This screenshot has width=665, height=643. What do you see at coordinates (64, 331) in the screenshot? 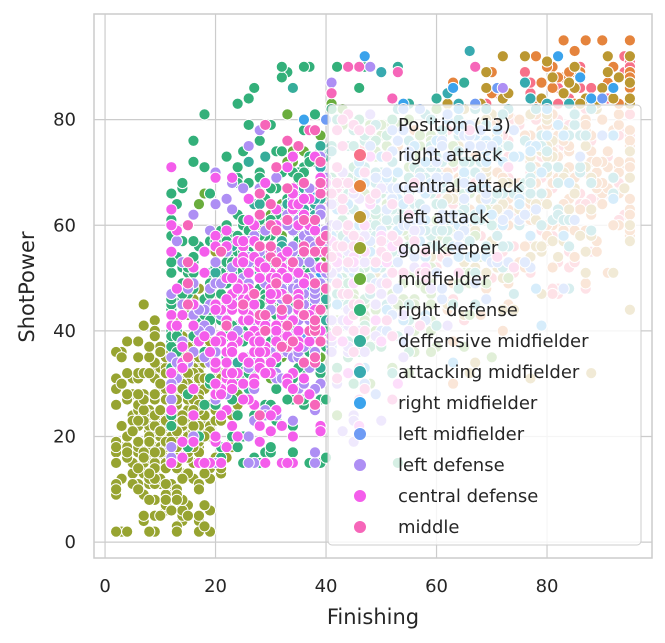
I see `y-tick-label: 40` at bounding box center [64, 331].